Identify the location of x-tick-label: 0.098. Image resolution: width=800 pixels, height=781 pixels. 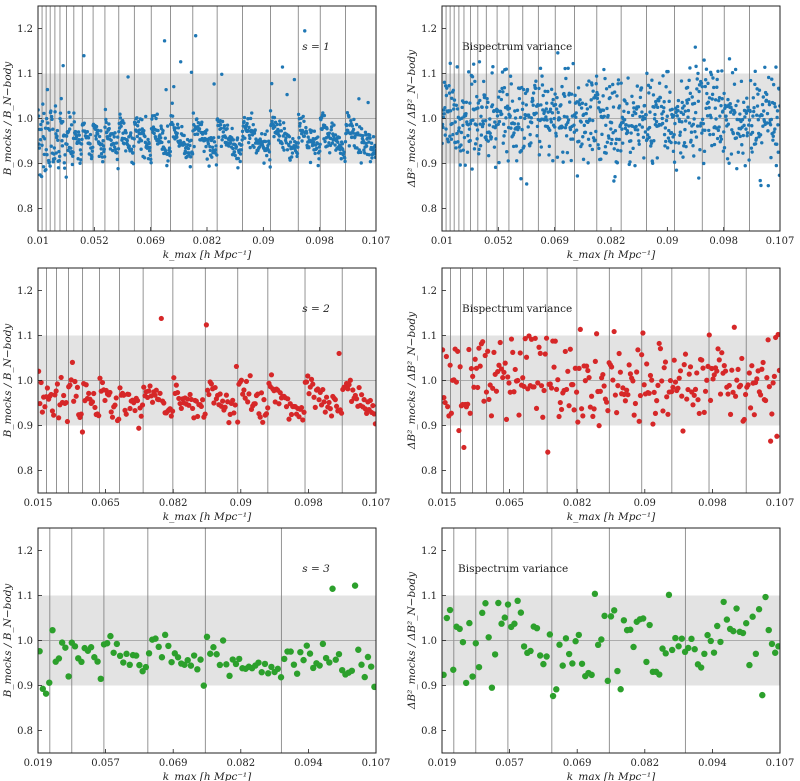
(308, 503).